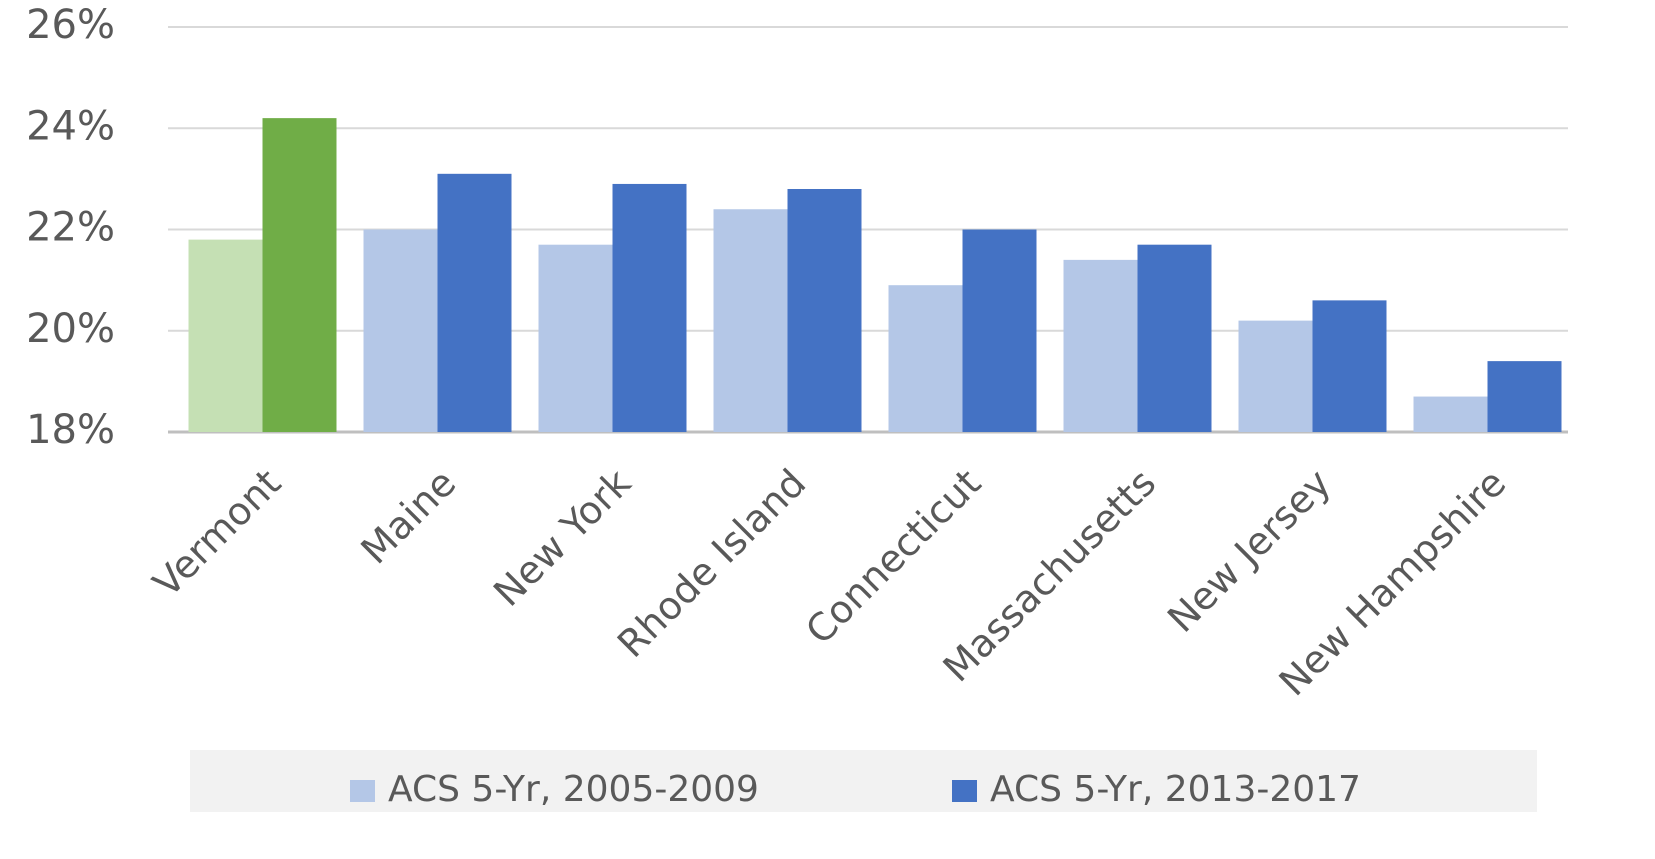  What do you see at coordinates (1175, 789) in the screenshot?
I see `legend-label: ACS 5-Yr, 2013-2017` at bounding box center [1175, 789].